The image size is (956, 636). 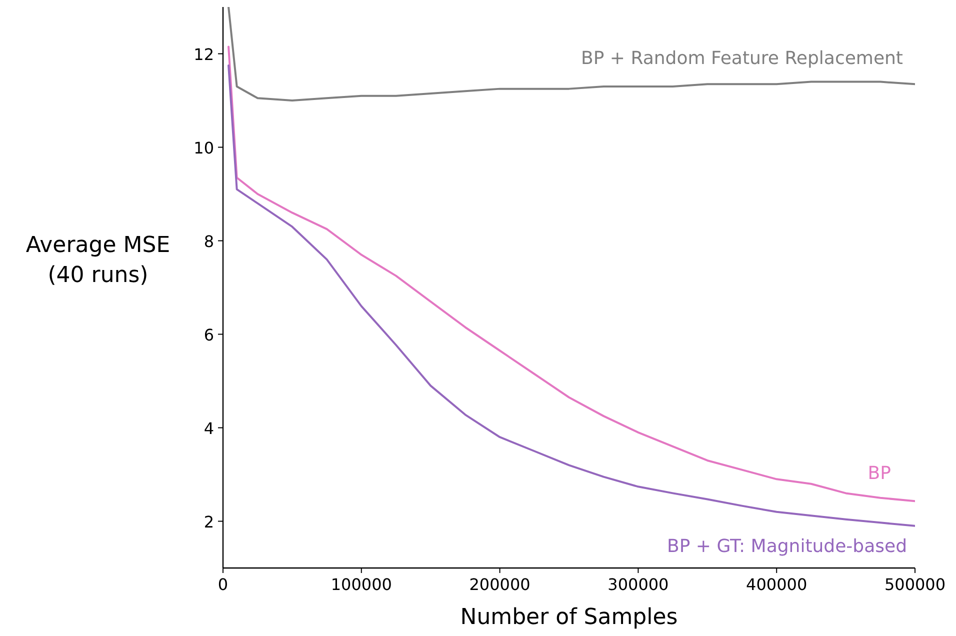 I want to click on x-tick-label: 100000, so click(x=361, y=584).